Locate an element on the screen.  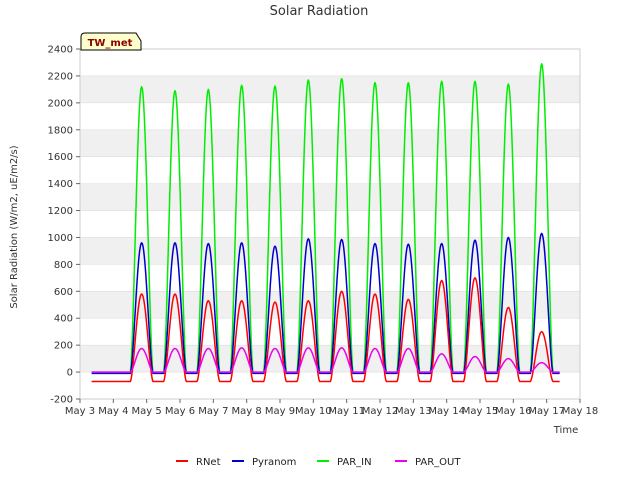
y-tick-label: 1000 is located at coordinates (60, 238).